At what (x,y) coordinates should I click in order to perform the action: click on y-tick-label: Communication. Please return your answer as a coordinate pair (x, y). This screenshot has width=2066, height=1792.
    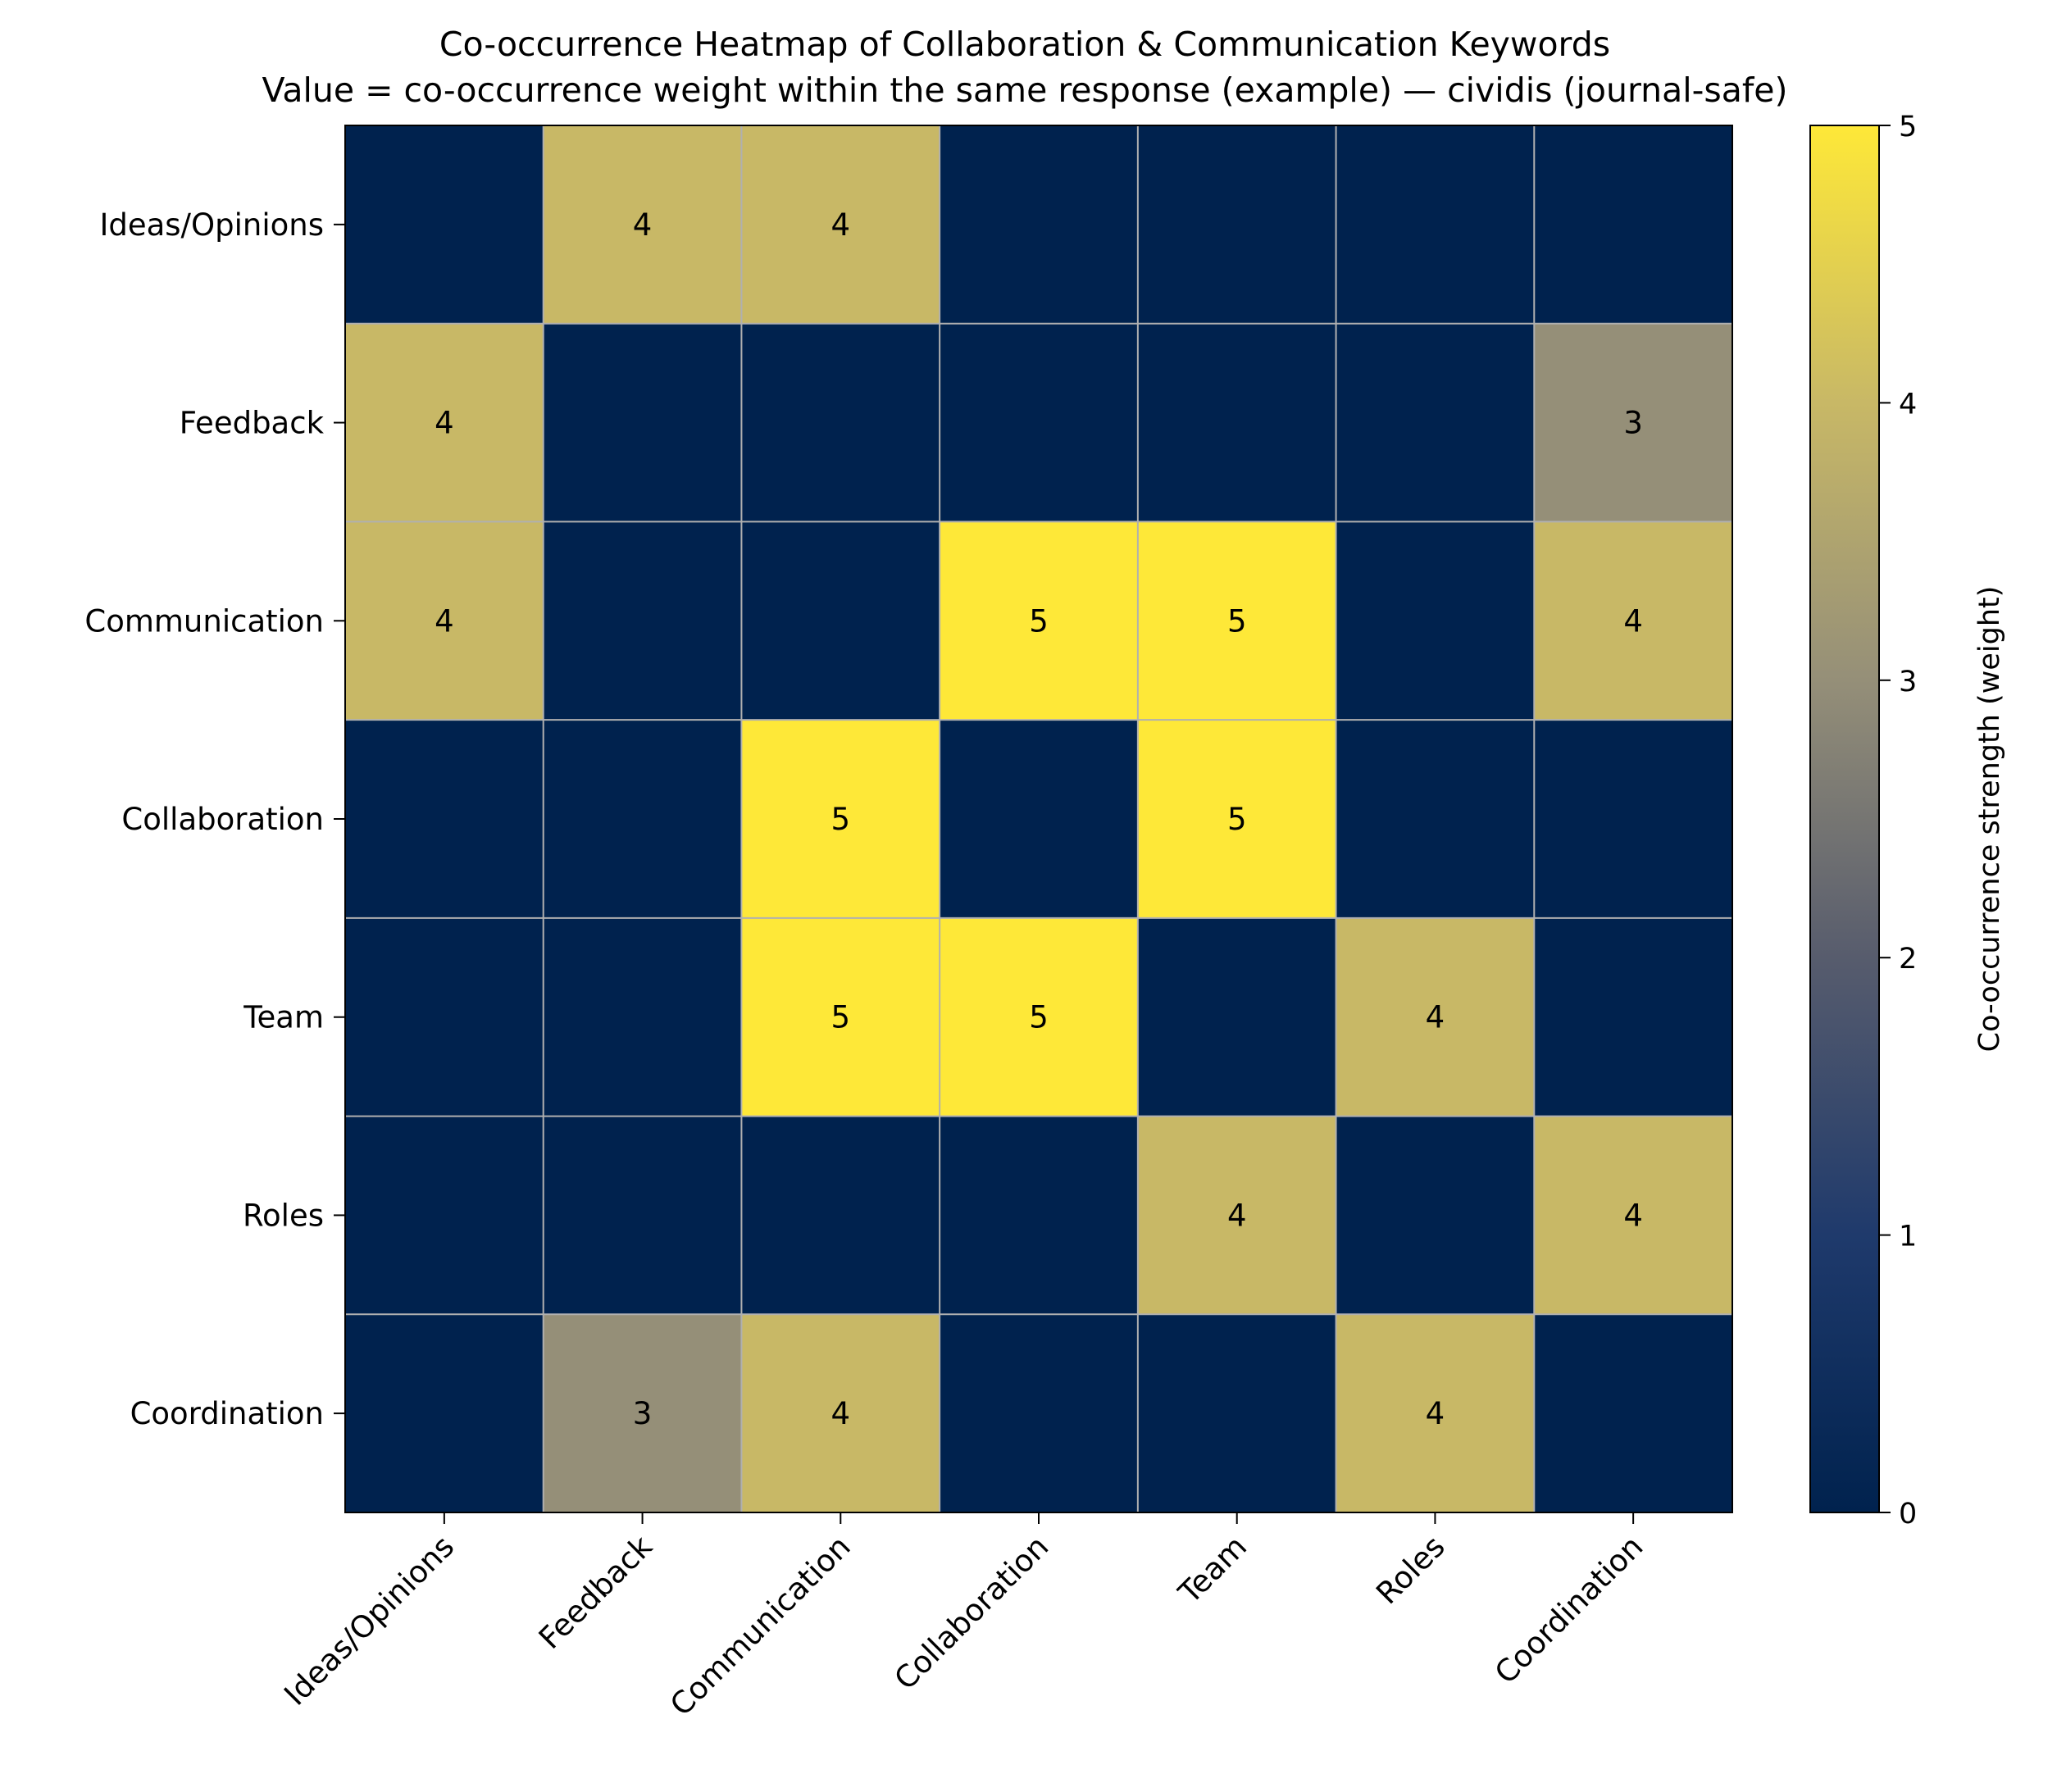
    Looking at the image, I should click on (204, 621).